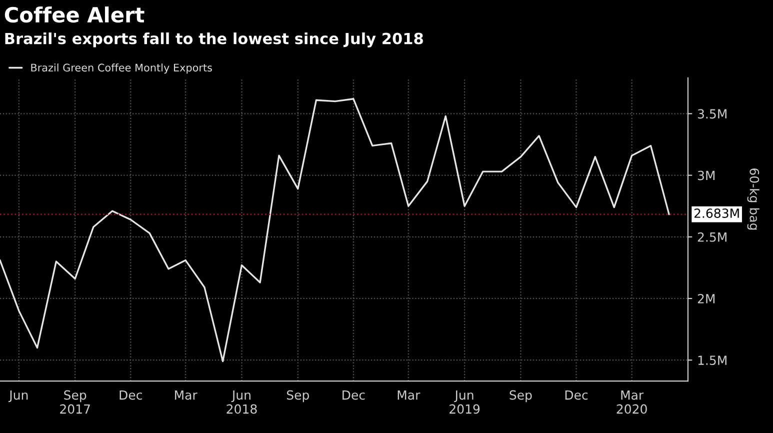 The width and height of the screenshot is (773, 433). Describe the element at coordinates (74, 14) in the screenshot. I see `chart-title: Coffee Alert` at that location.